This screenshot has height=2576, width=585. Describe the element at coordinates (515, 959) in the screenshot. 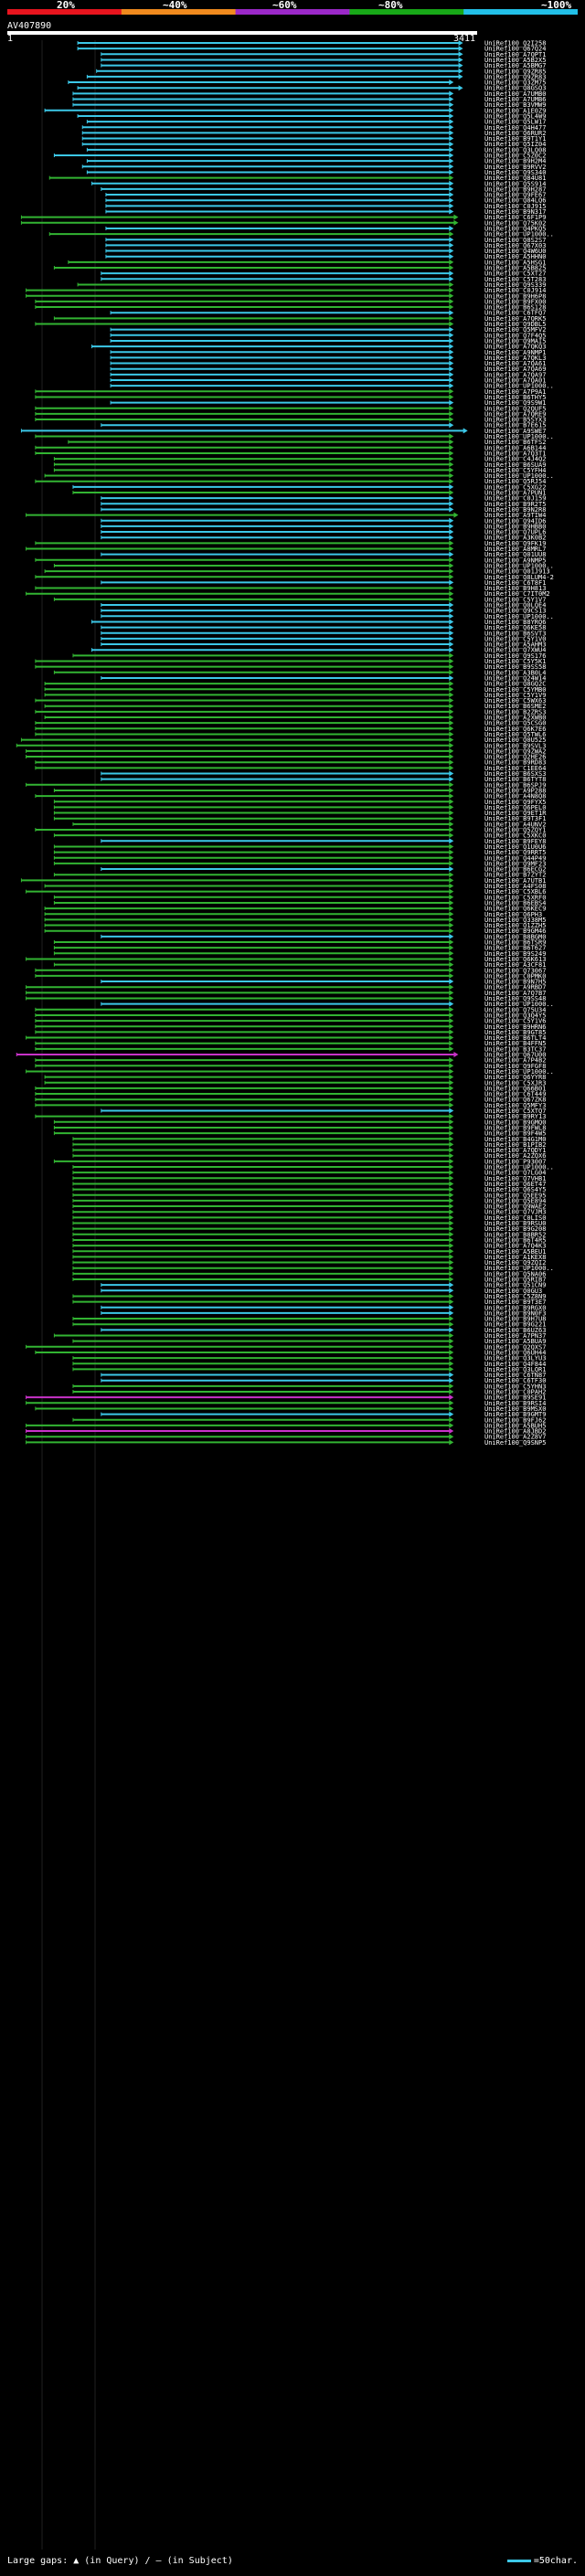

I see `hit-label: UniRef100_Q6K613` at that location.